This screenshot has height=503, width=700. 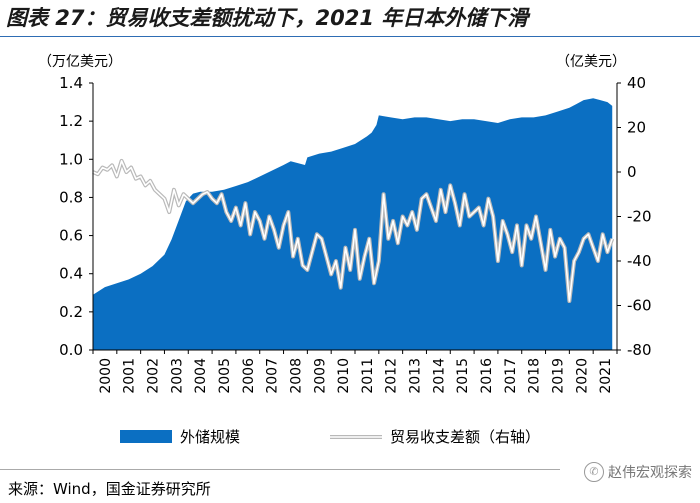 I want to click on legend-swatch-area, so click(x=146, y=436).